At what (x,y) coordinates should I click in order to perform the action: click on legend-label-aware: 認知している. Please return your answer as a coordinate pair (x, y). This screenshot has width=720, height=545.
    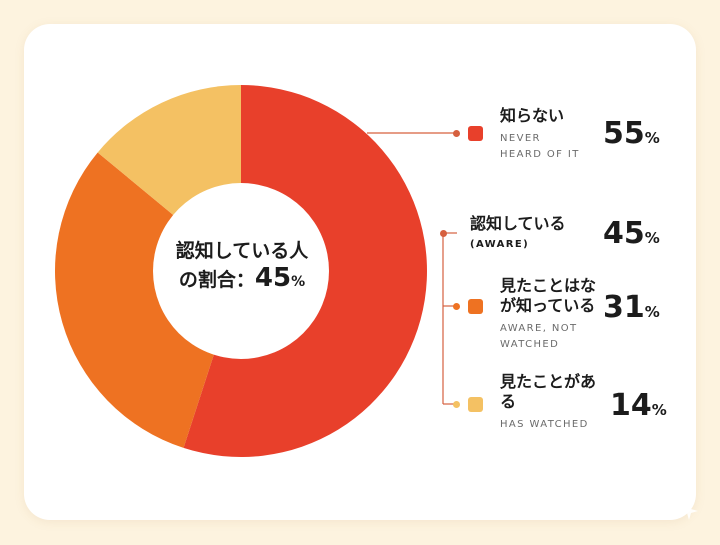
    Looking at the image, I should click on (518, 223).